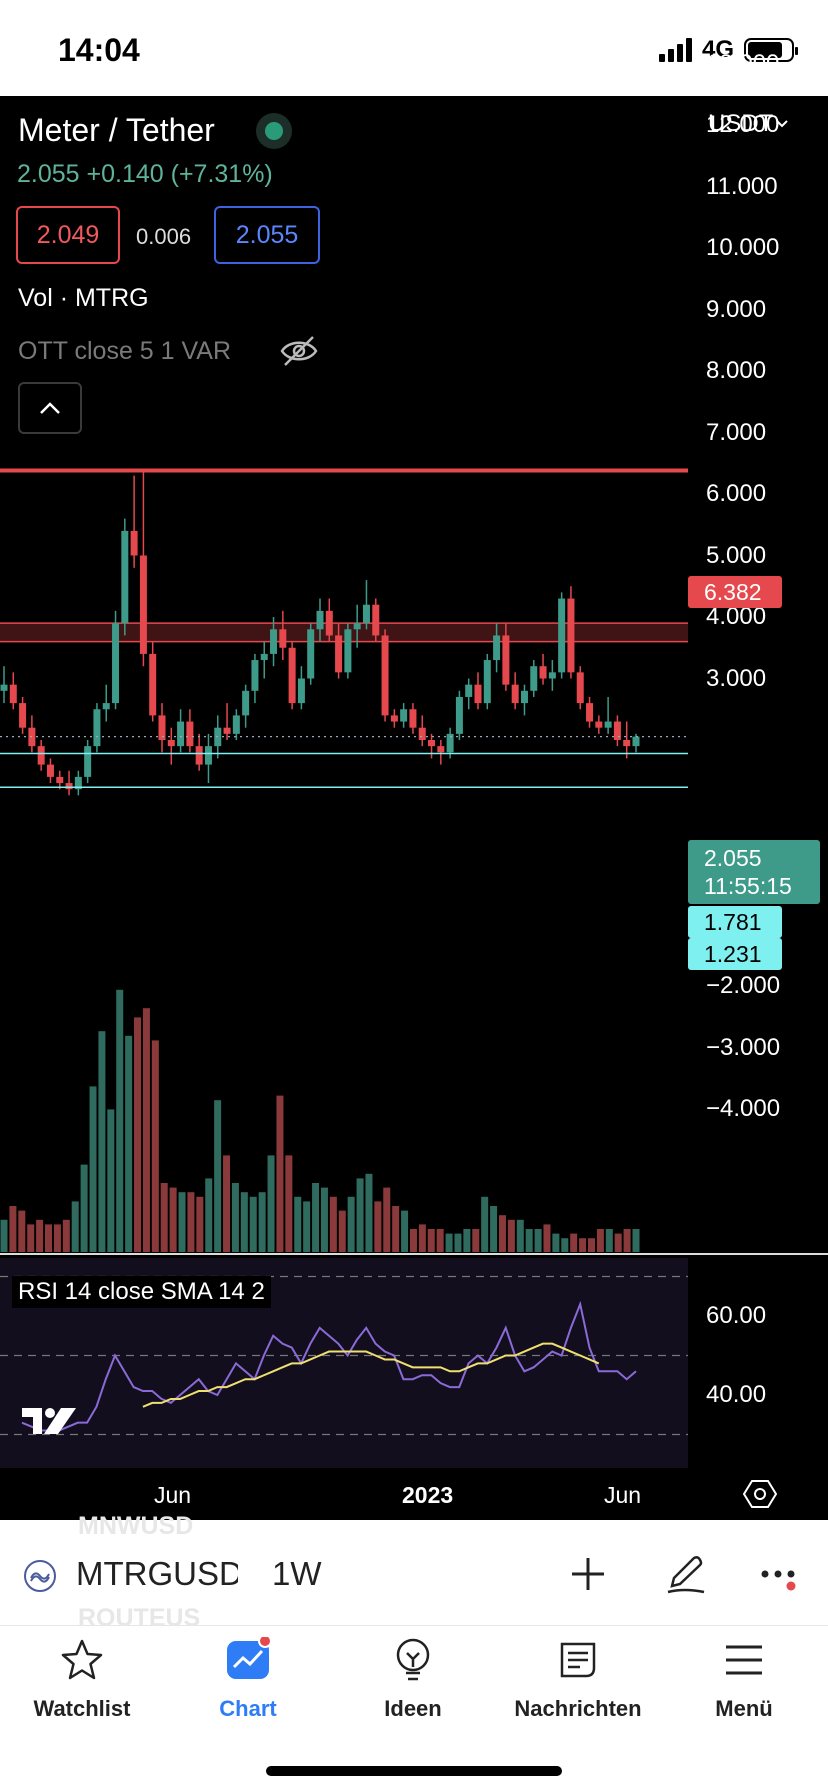 This screenshot has width=828, height=1792. What do you see at coordinates (50, 408) in the screenshot?
I see `collapse-indicators-button` at bounding box center [50, 408].